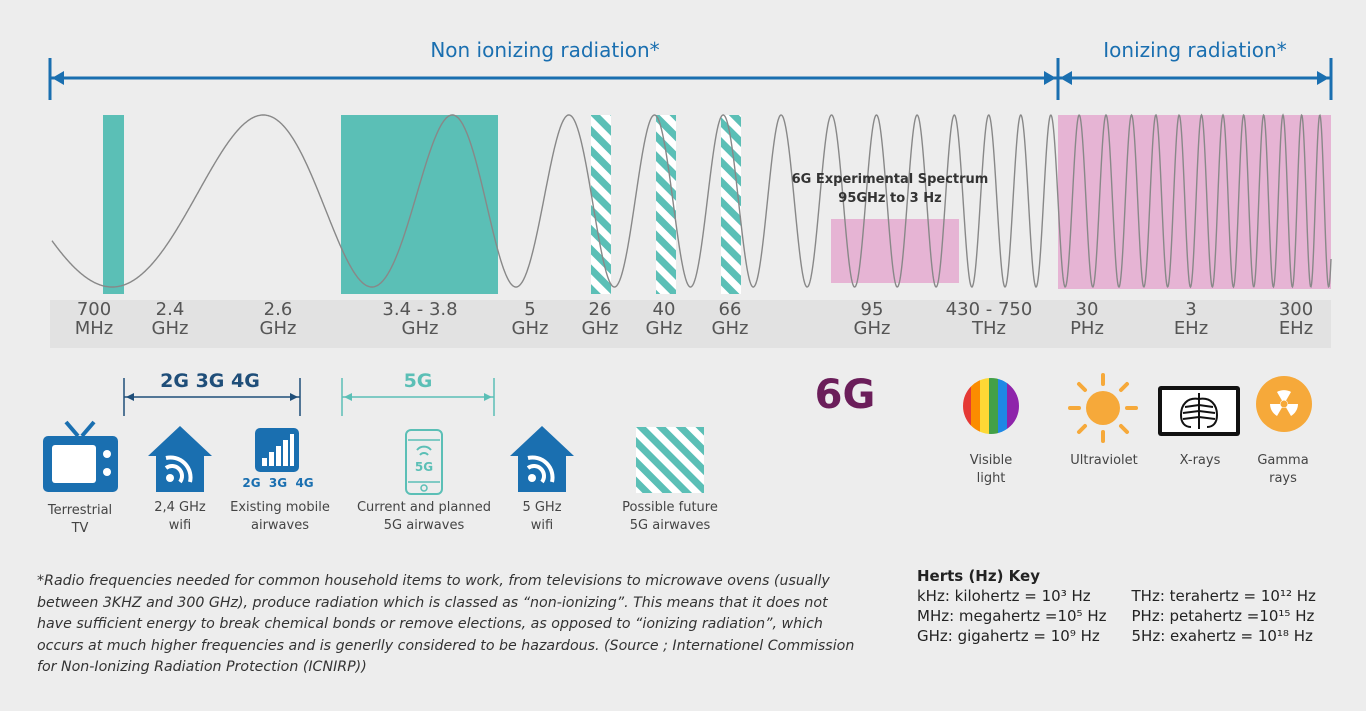  I want to click on radiation-range-arrows, so click(690, 79).